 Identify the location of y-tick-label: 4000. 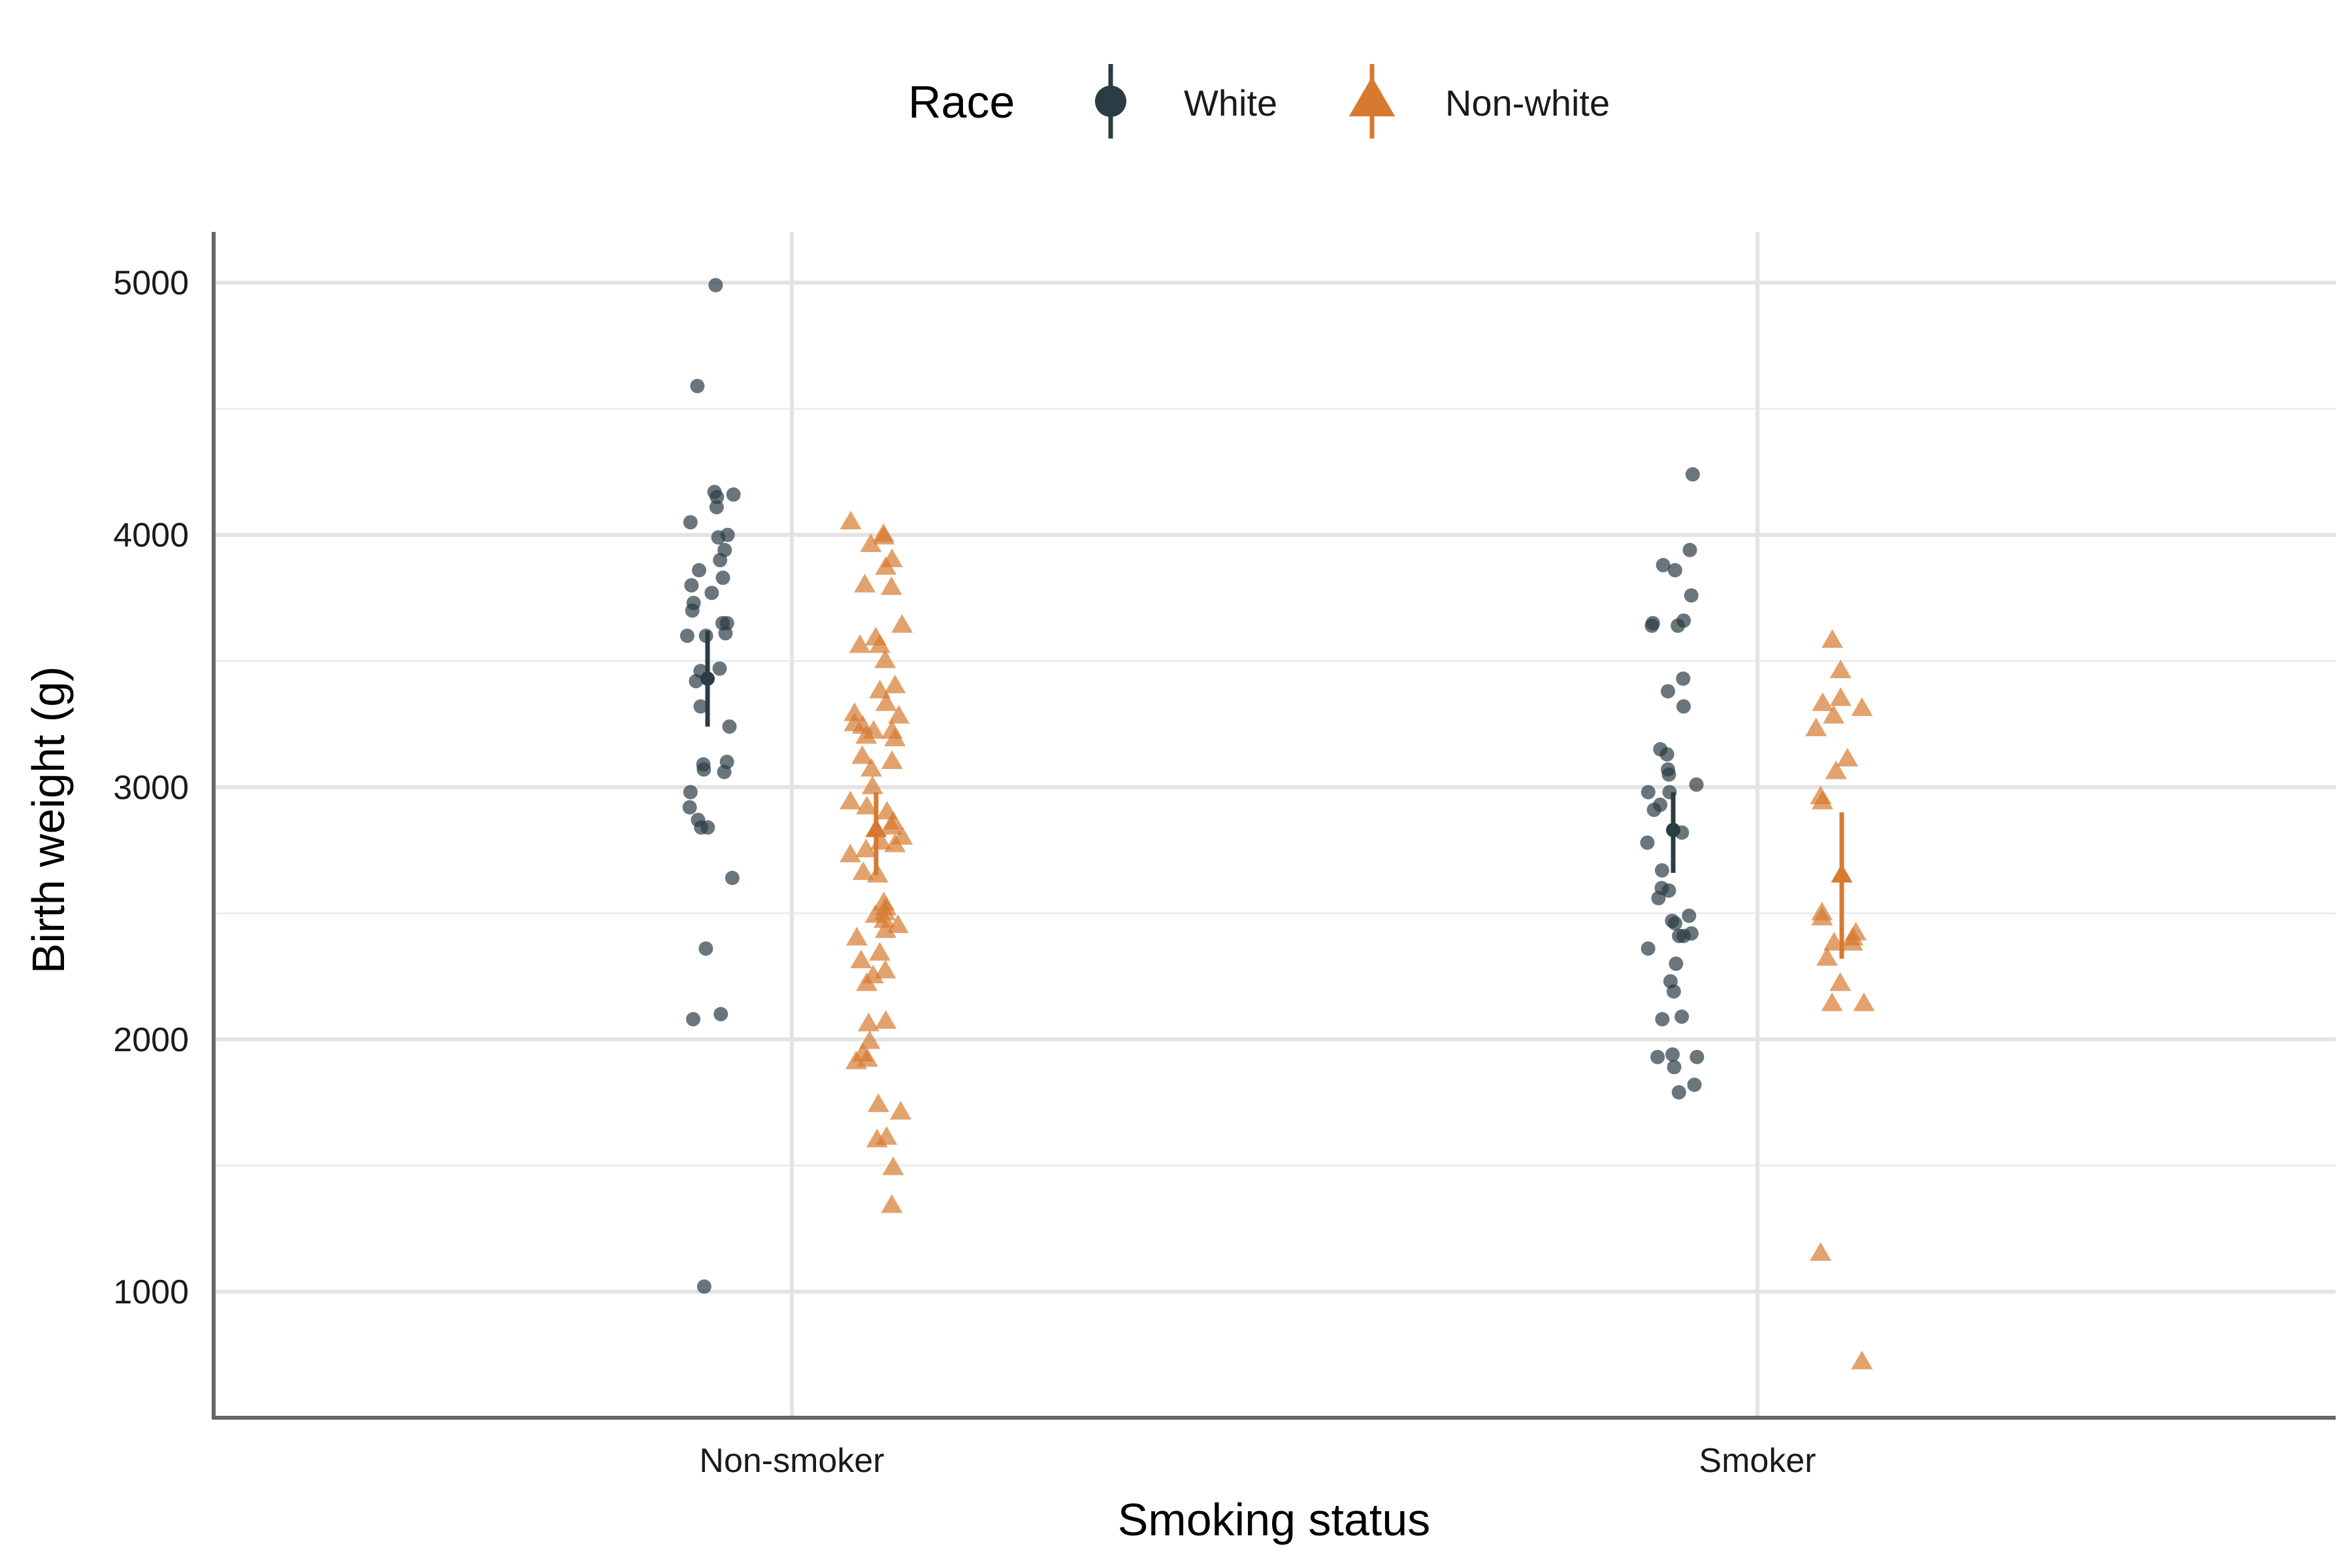
(151, 536).